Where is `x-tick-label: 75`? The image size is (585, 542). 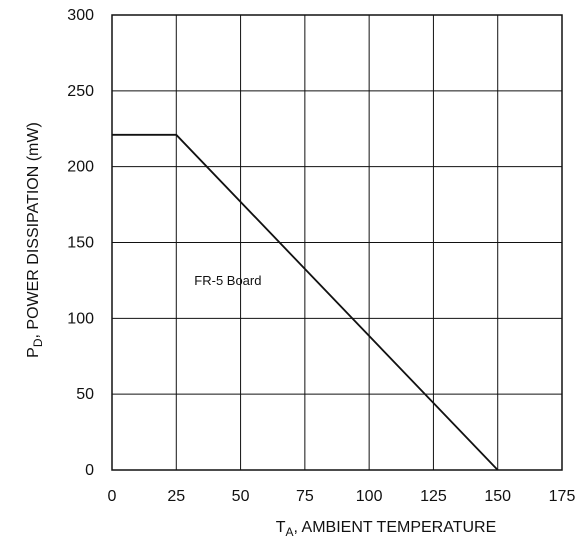 x-tick-label: 75 is located at coordinates (305, 496).